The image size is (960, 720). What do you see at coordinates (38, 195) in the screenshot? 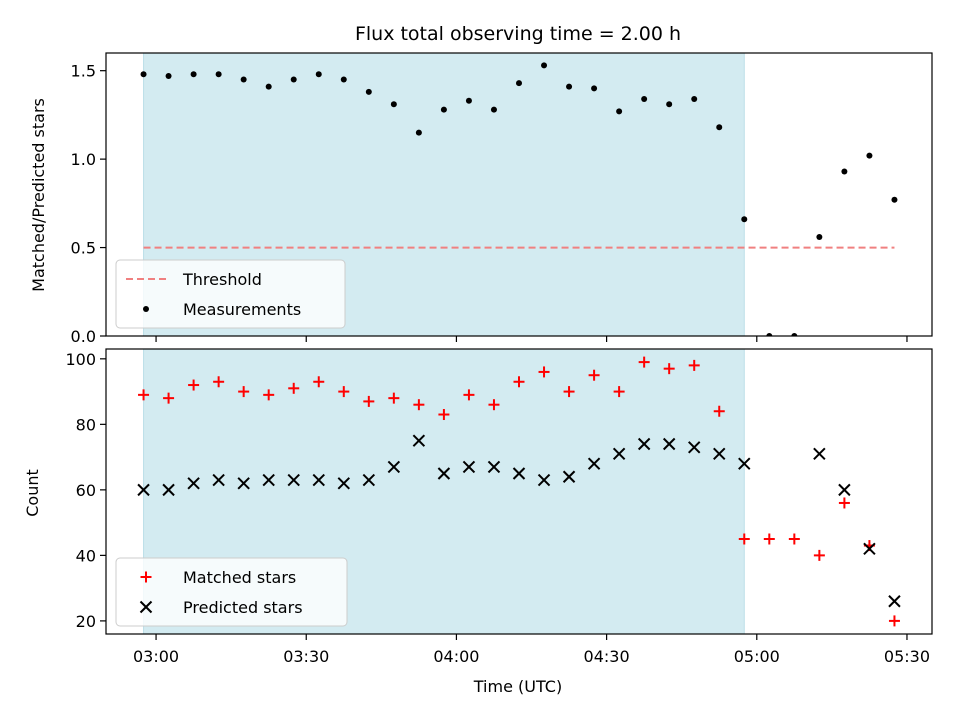
I see `top-y-axis-label: Matched/Predicted stars` at bounding box center [38, 195].